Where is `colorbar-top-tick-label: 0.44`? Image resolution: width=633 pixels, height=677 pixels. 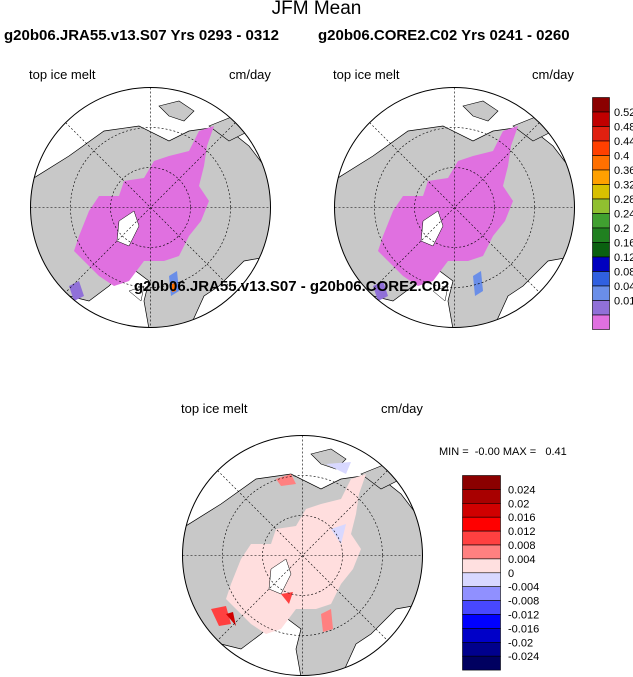 colorbar-top-tick-label: 0.44 is located at coordinates (623, 142).